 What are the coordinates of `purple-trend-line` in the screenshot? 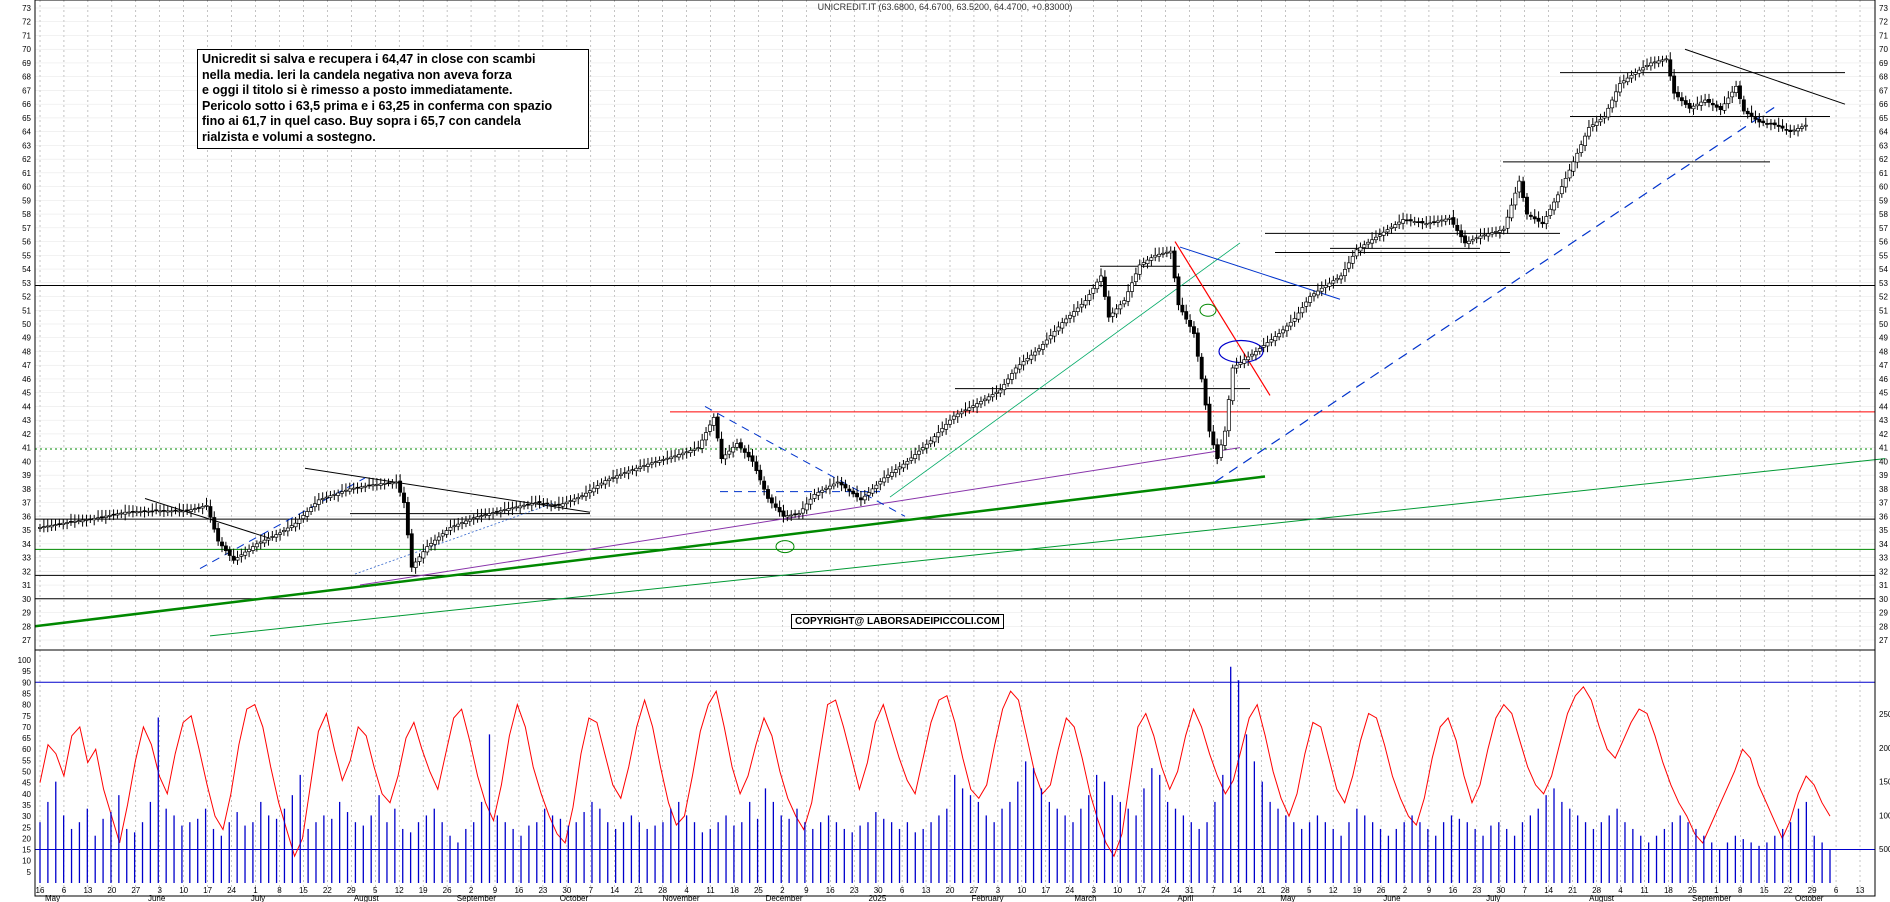 It's located at (800, 516).